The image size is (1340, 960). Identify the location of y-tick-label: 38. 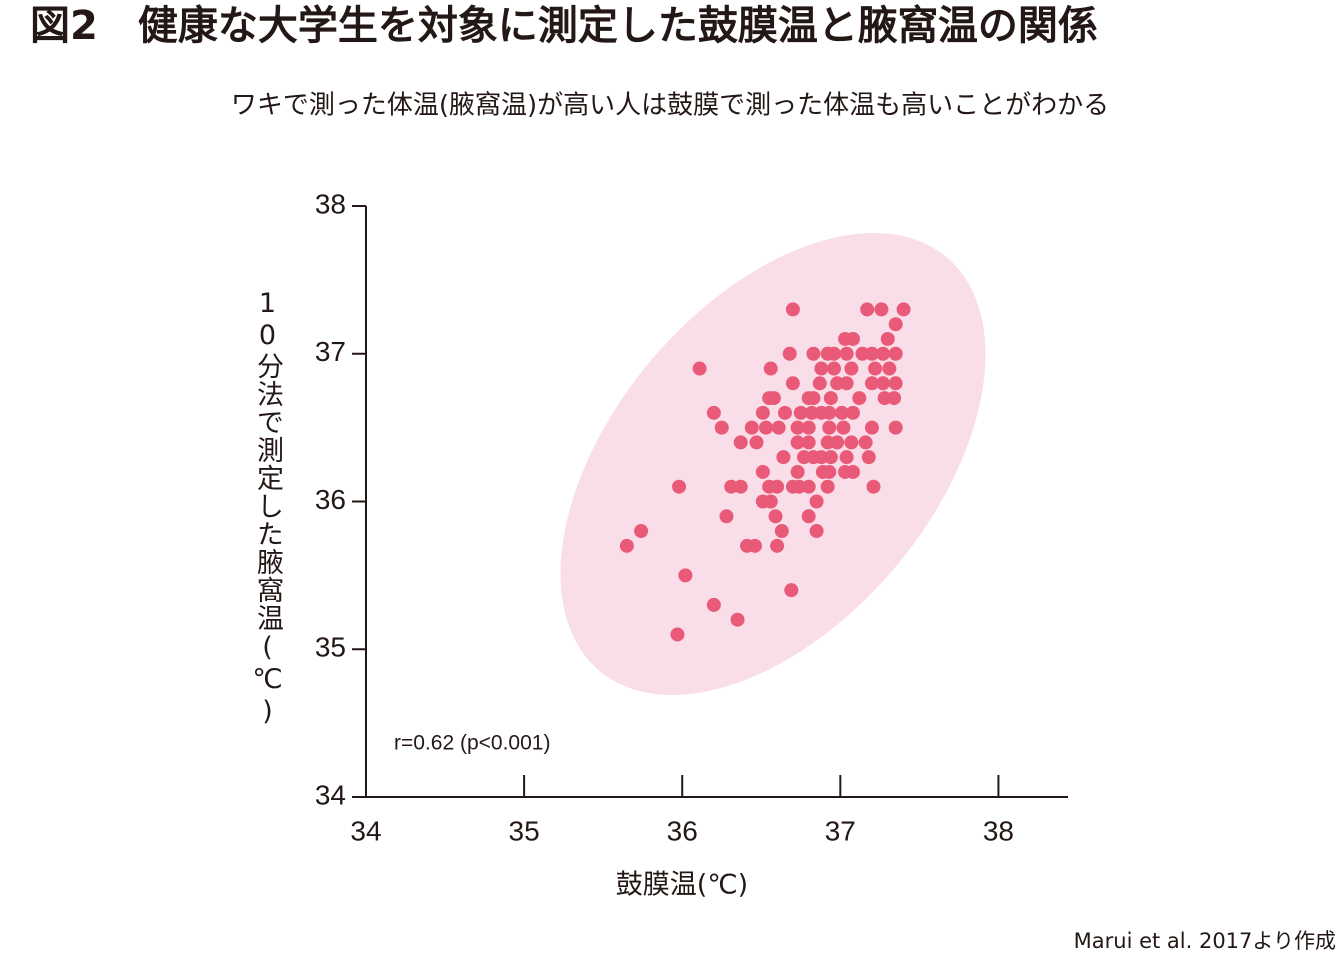
(330, 203).